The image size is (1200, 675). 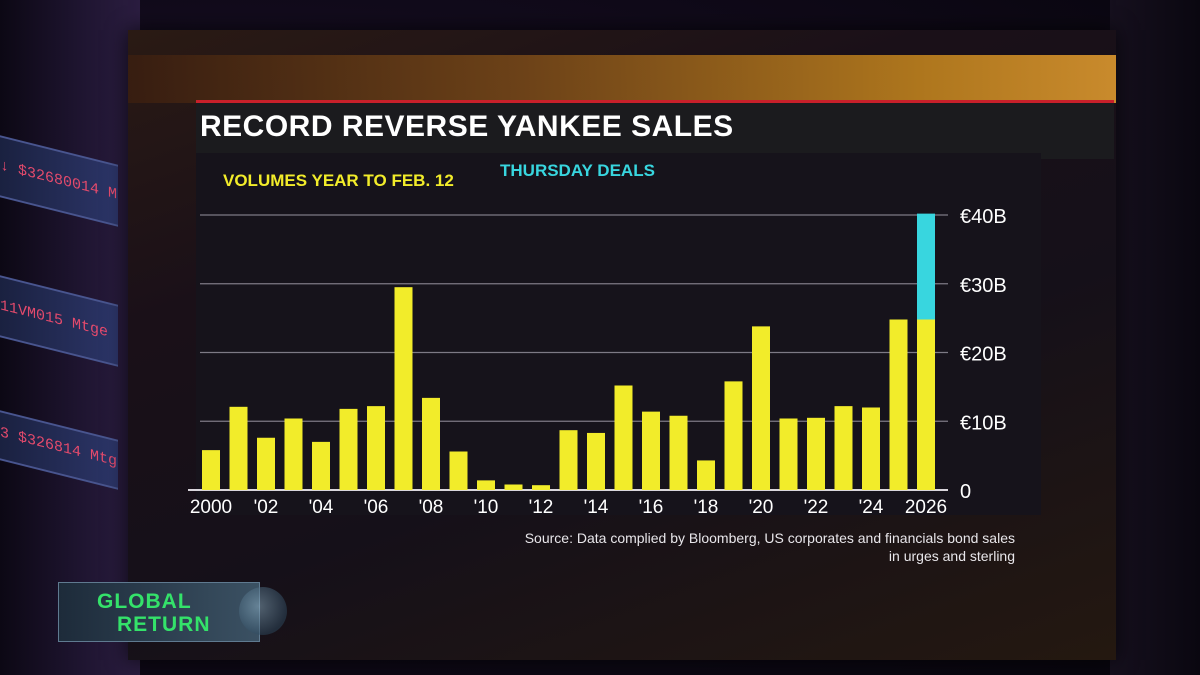 What do you see at coordinates (706, 507) in the screenshot?
I see `x-tick-label: '18` at bounding box center [706, 507].